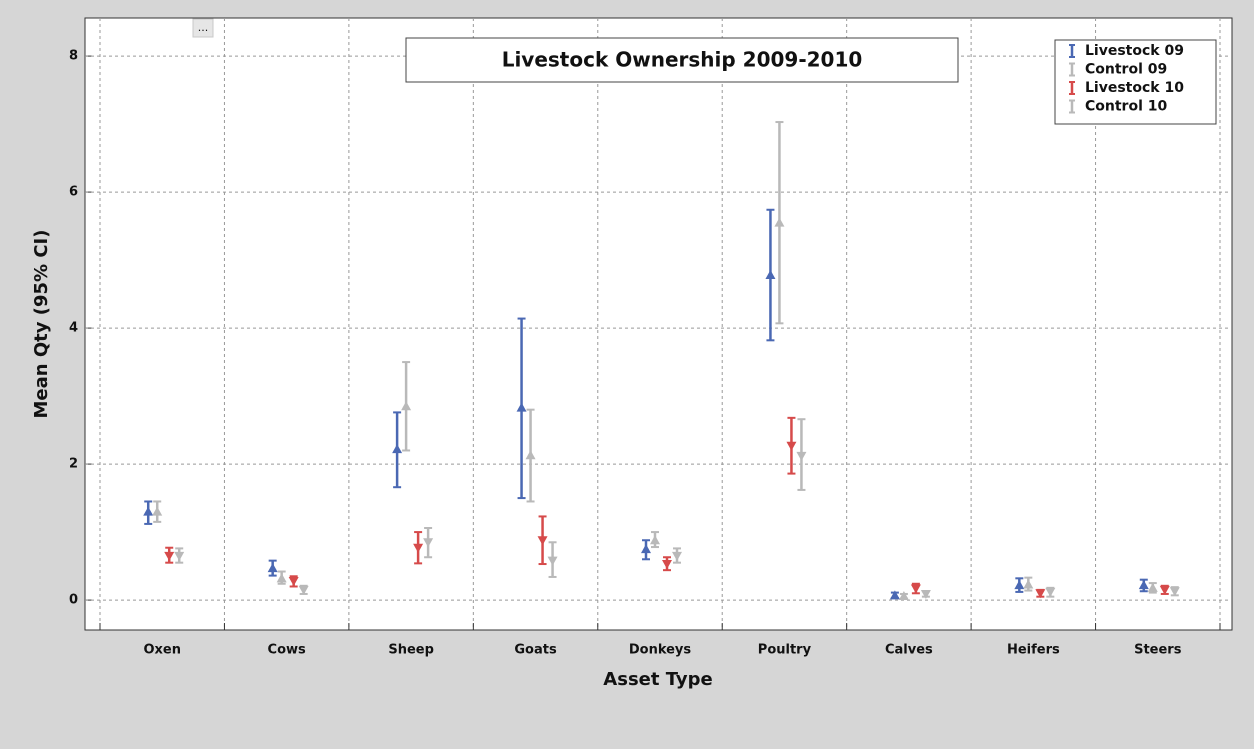  What do you see at coordinates (1158, 650) in the screenshot?
I see `x-tick-label: Steers` at bounding box center [1158, 650].